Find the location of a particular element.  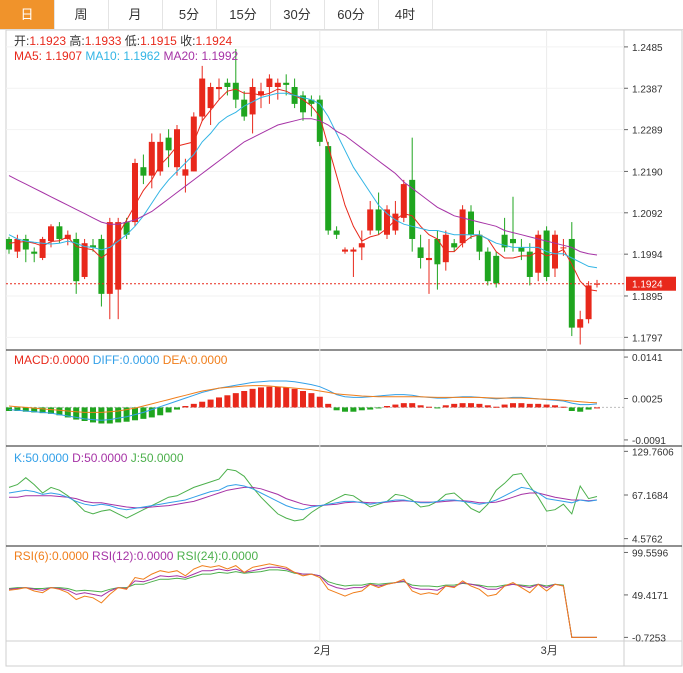

price-tick-label-7: 1.1797 is located at coordinates (647, 338).